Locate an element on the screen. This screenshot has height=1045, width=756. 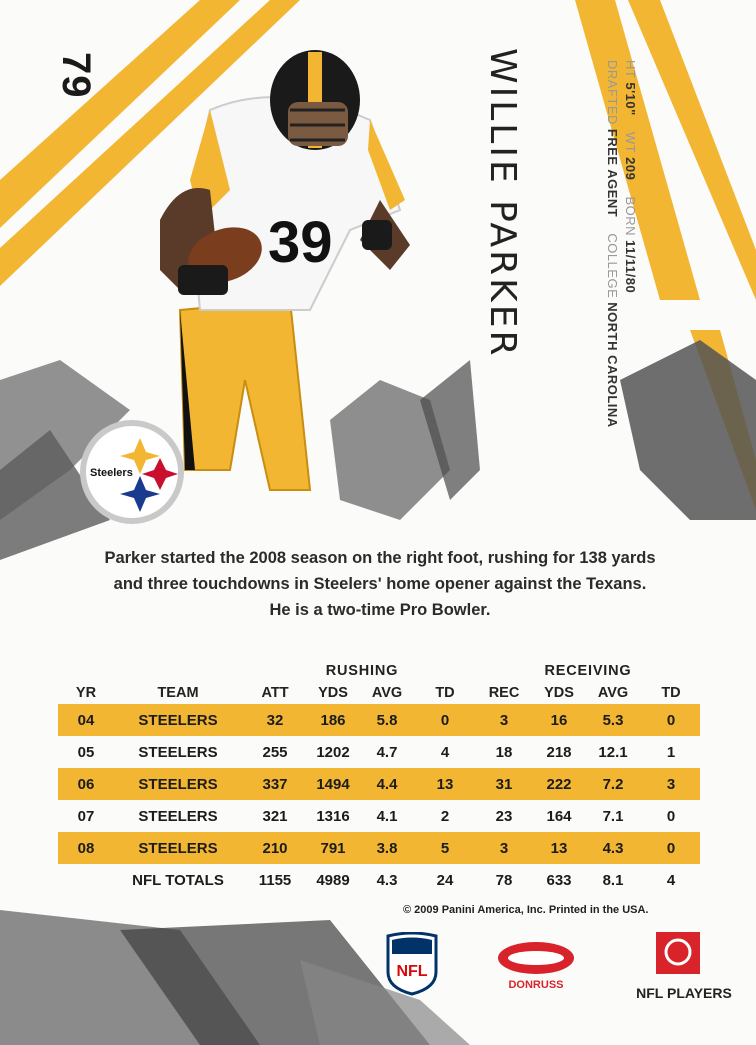
cell-rec-yds: 16 is located at coordinates (559, 720).